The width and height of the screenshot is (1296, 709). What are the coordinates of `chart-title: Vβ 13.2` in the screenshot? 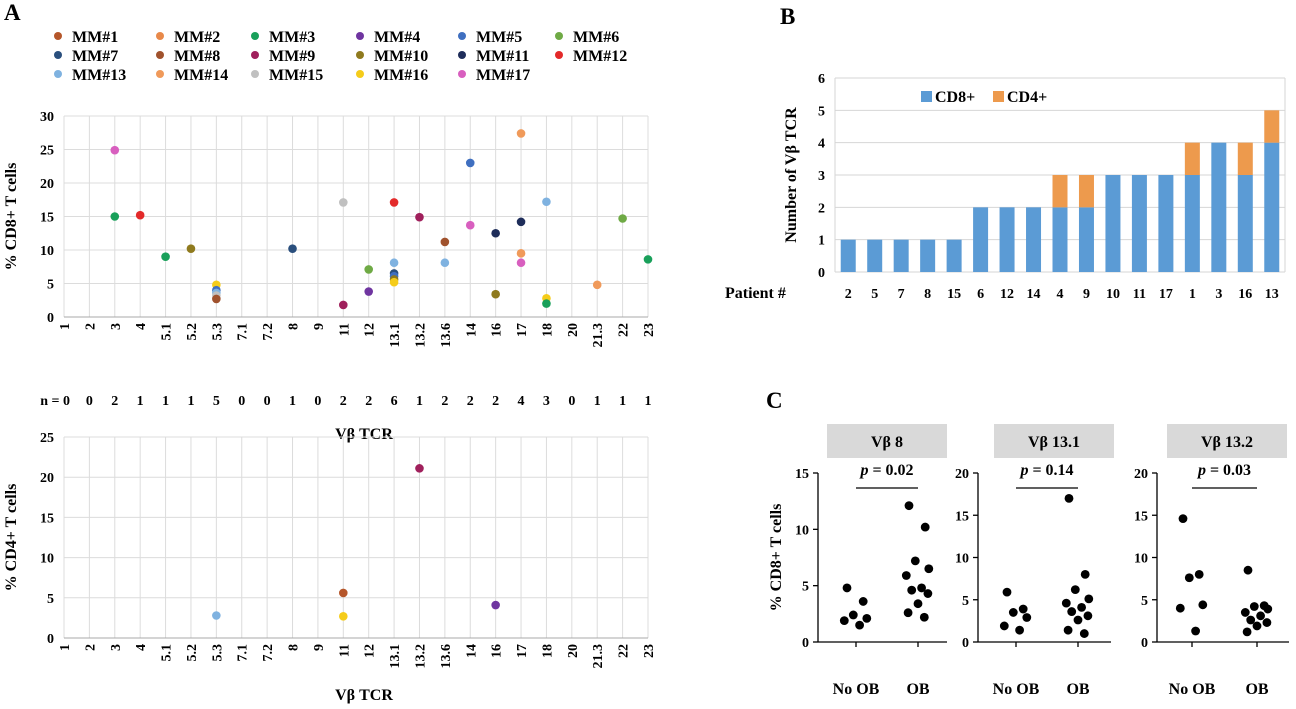 It's located at (1227, 442).